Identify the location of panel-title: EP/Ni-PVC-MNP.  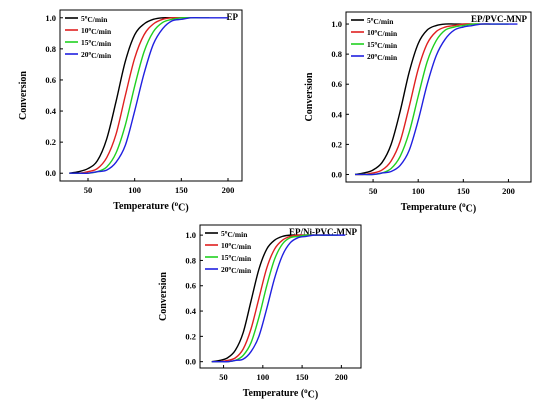
(323, 232).